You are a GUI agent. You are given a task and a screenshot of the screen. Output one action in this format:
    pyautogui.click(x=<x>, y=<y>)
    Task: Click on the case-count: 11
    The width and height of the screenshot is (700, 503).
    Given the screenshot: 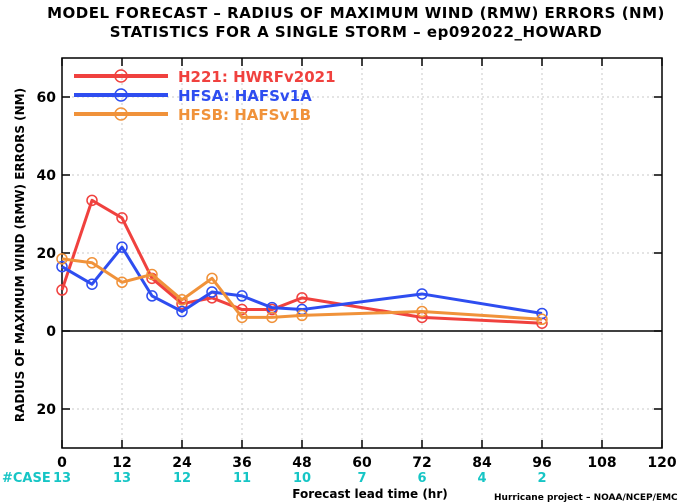 What is the action you would take?
    pyautogui.click(x=242, y=478)
    